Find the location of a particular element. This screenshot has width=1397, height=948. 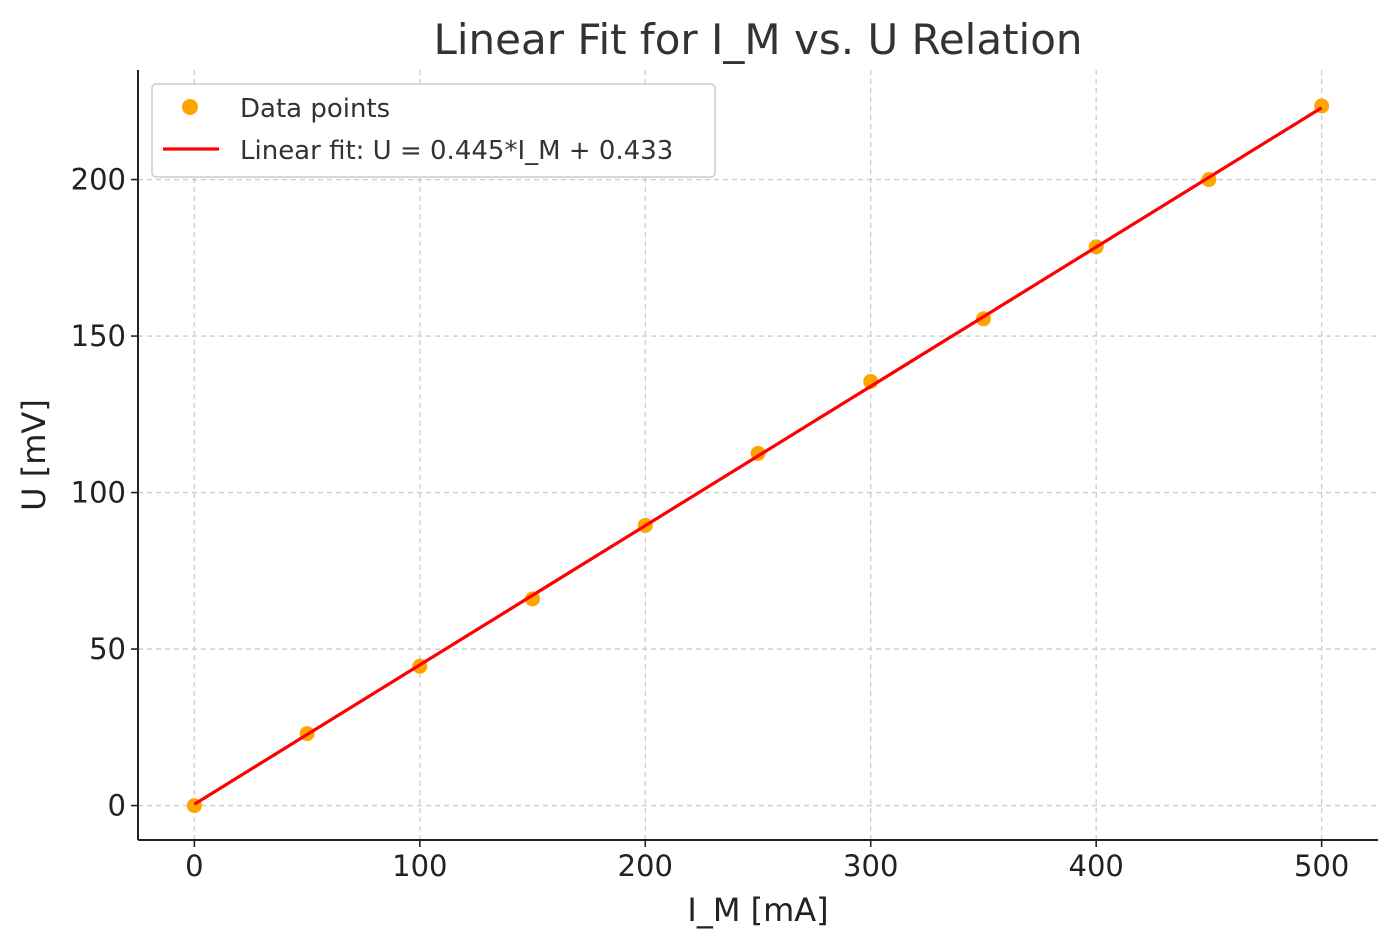

data-point is located at coordinates (533, 599).